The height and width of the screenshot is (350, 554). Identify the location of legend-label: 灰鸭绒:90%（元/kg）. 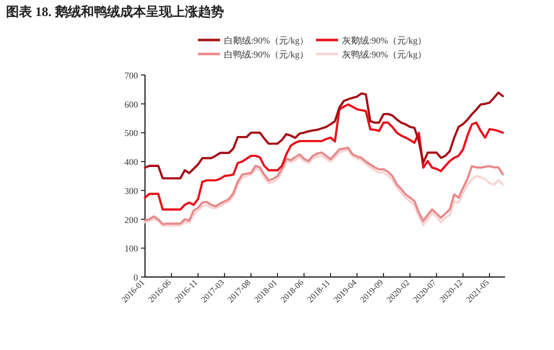
(384, 55).